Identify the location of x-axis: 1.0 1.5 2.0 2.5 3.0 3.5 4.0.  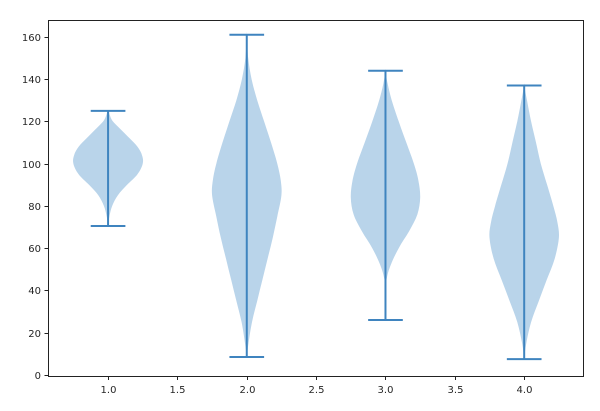
(317, 386).